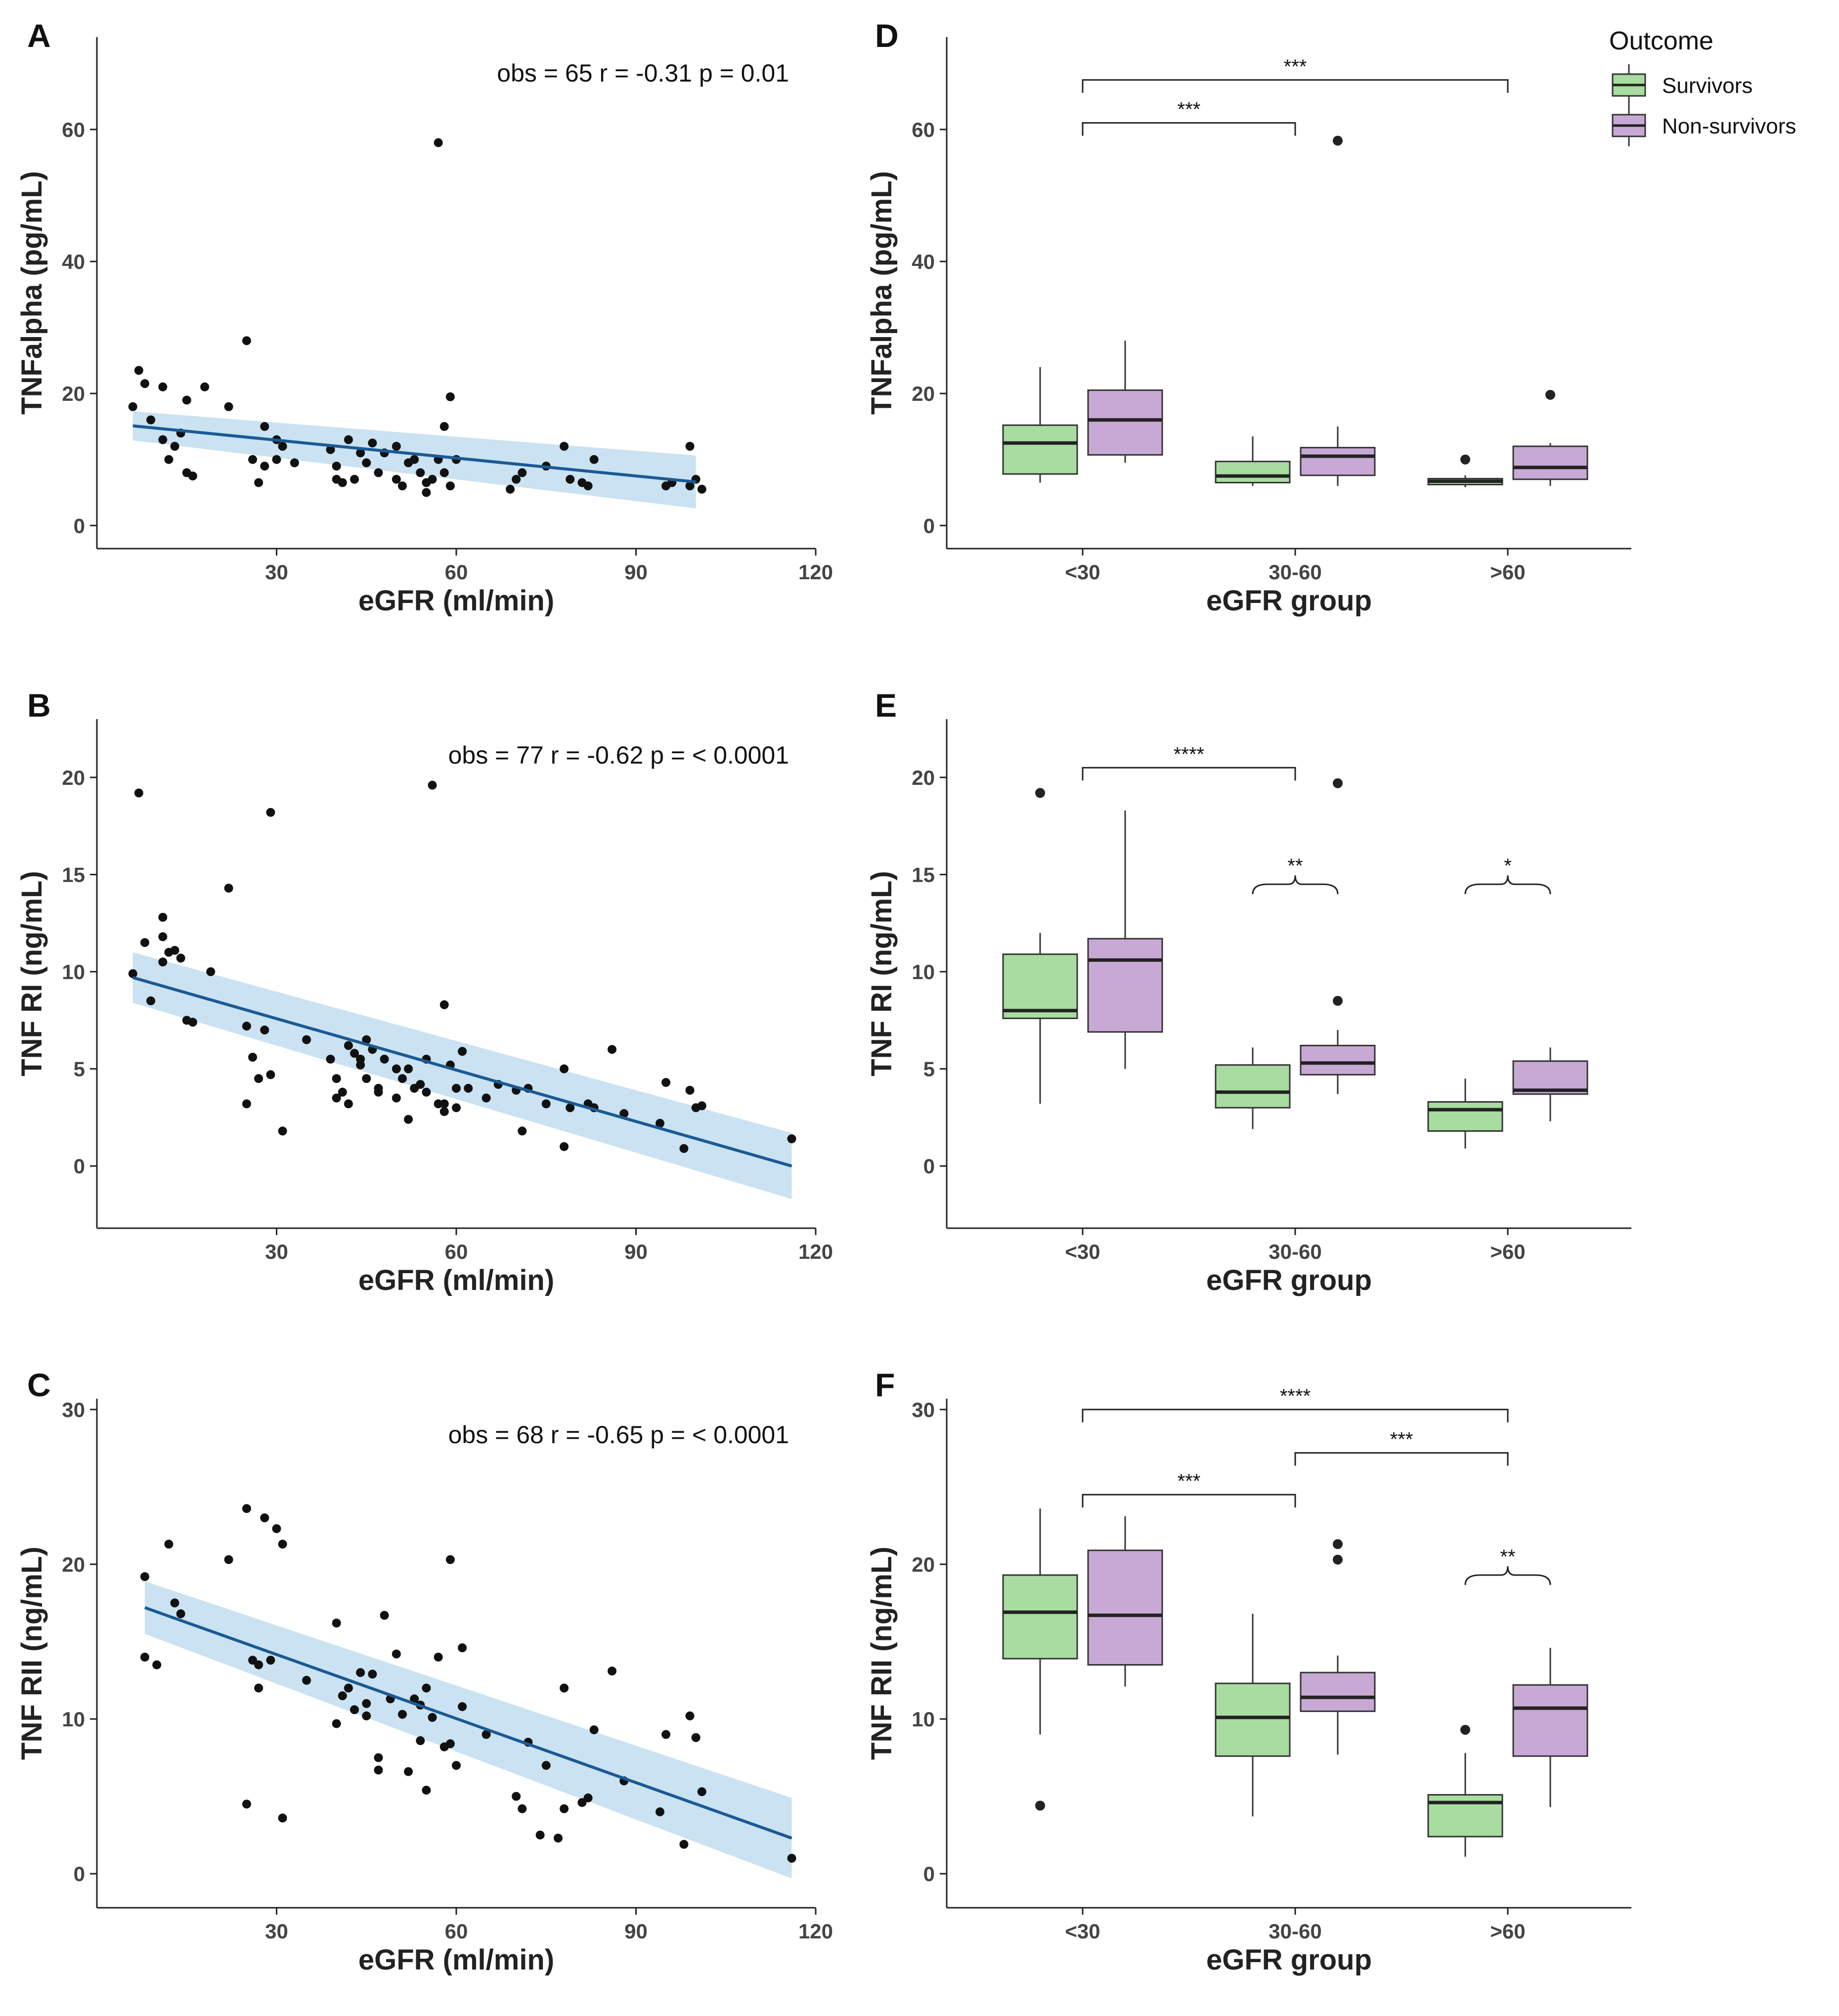  I want to click on x-tick-label: <30, so click(1083, 1251).